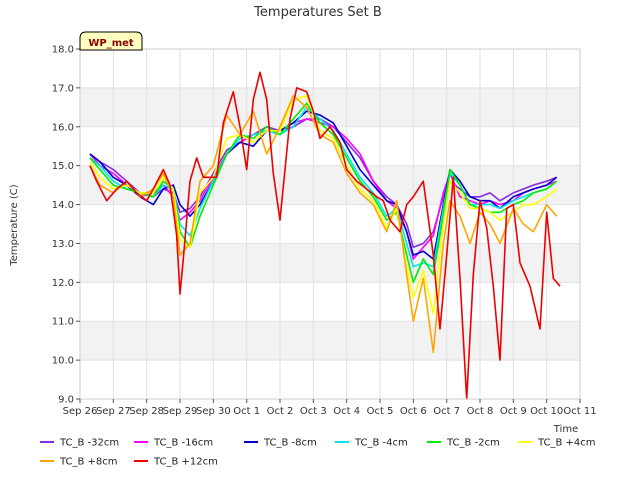 The width and height of the screenshot is (640, 480). I want to click on x-tick-label: Oct 7, so click(446, 411).